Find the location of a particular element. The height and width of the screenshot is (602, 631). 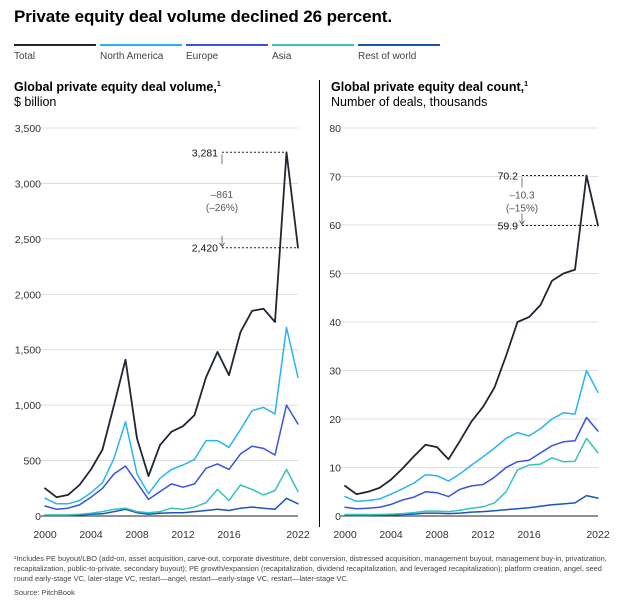

volume-ytick-label: 2,500 is located at coordinates (28, 240).